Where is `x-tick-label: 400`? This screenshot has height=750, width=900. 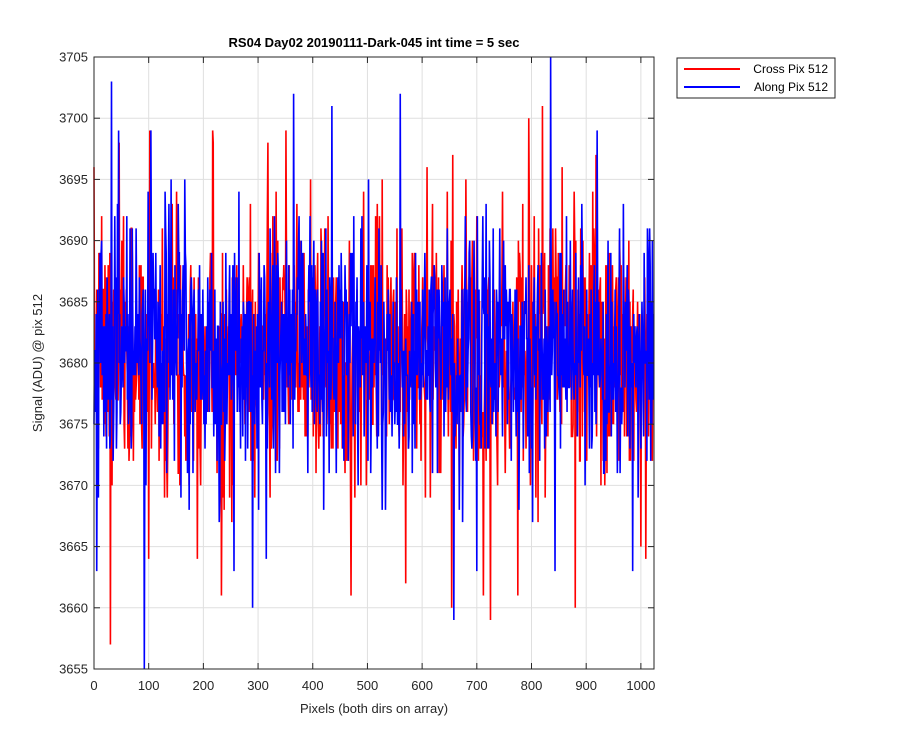 x-tick-label: 400 is located at coordinates (313, 685).